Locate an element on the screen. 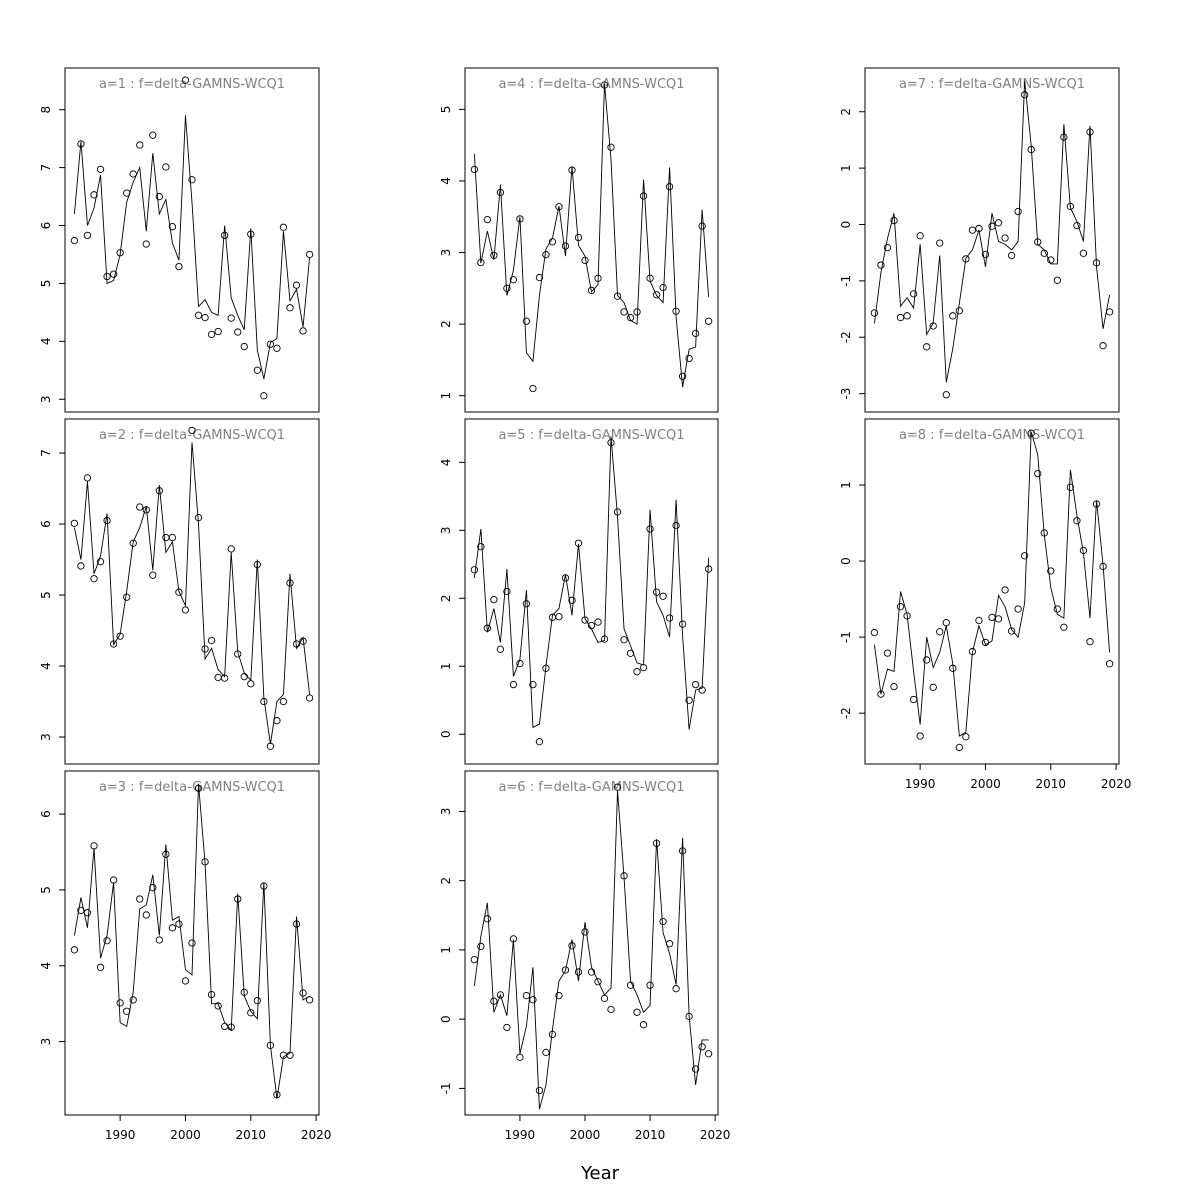 The width and height of the screenshot is (1200, 1200). y-tick-label: 2 is located at coordinates (846, 112).